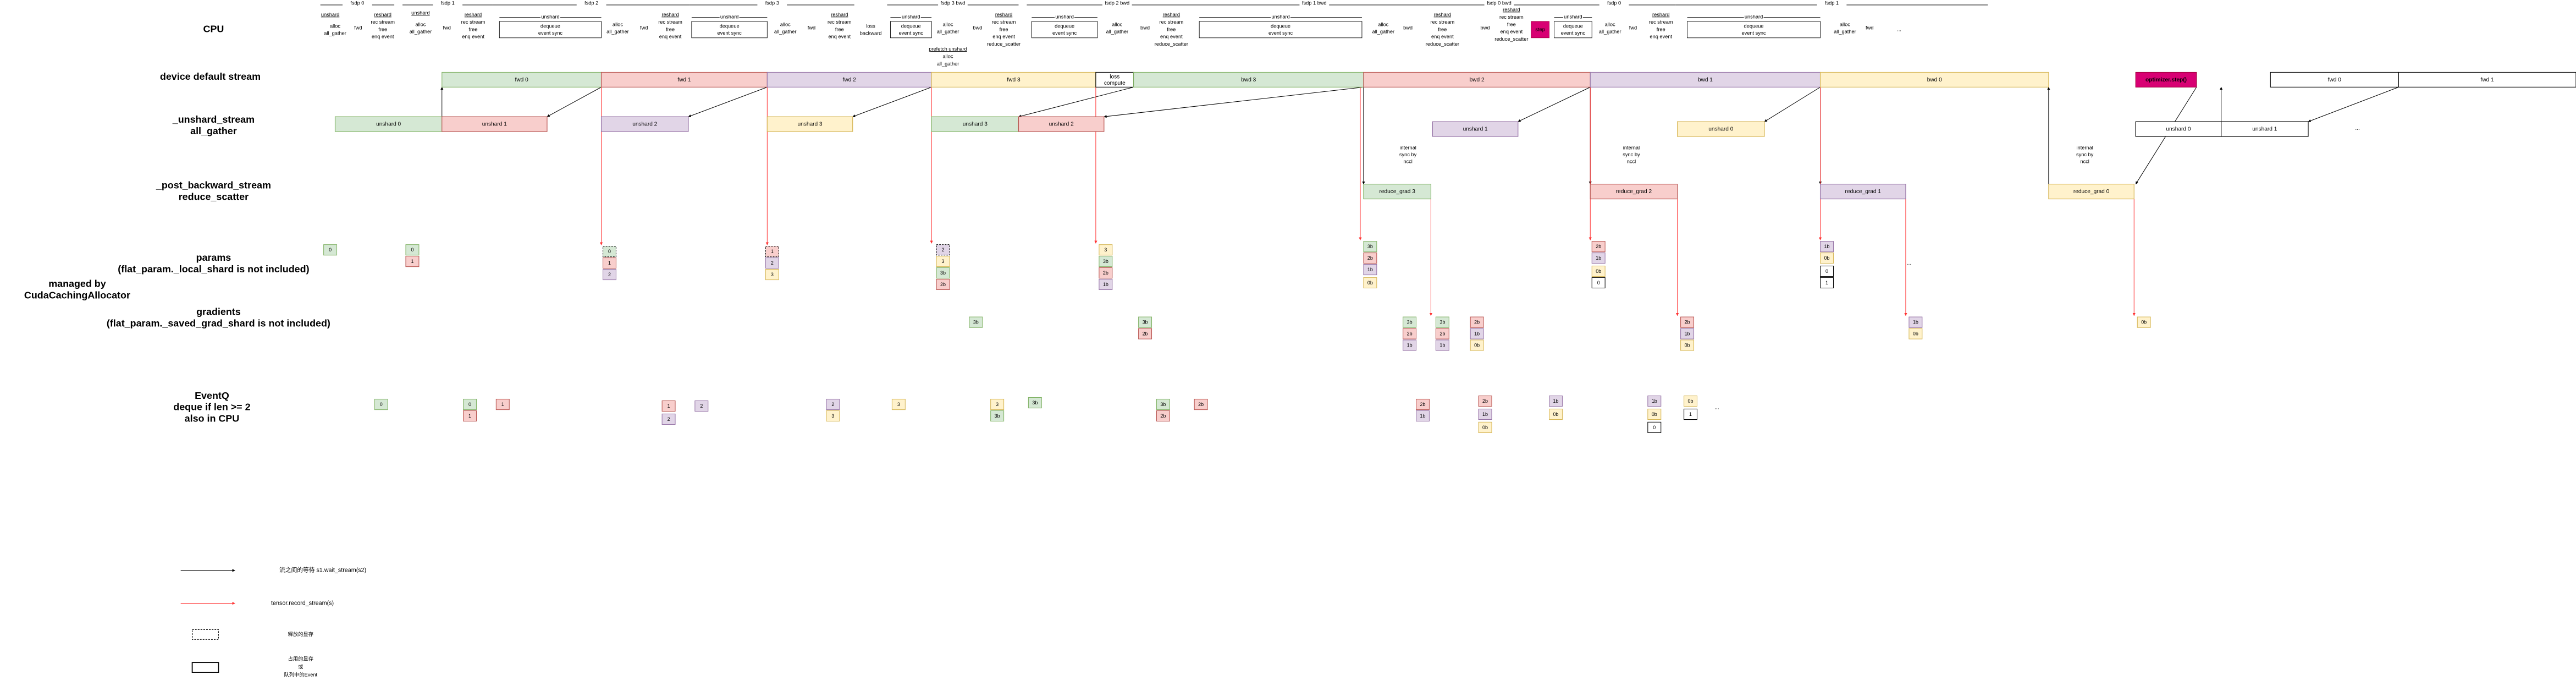 The height and width of the screenshot is (680, 2576). I want to click on stream-label: bwd 1, so click(1705, 80).